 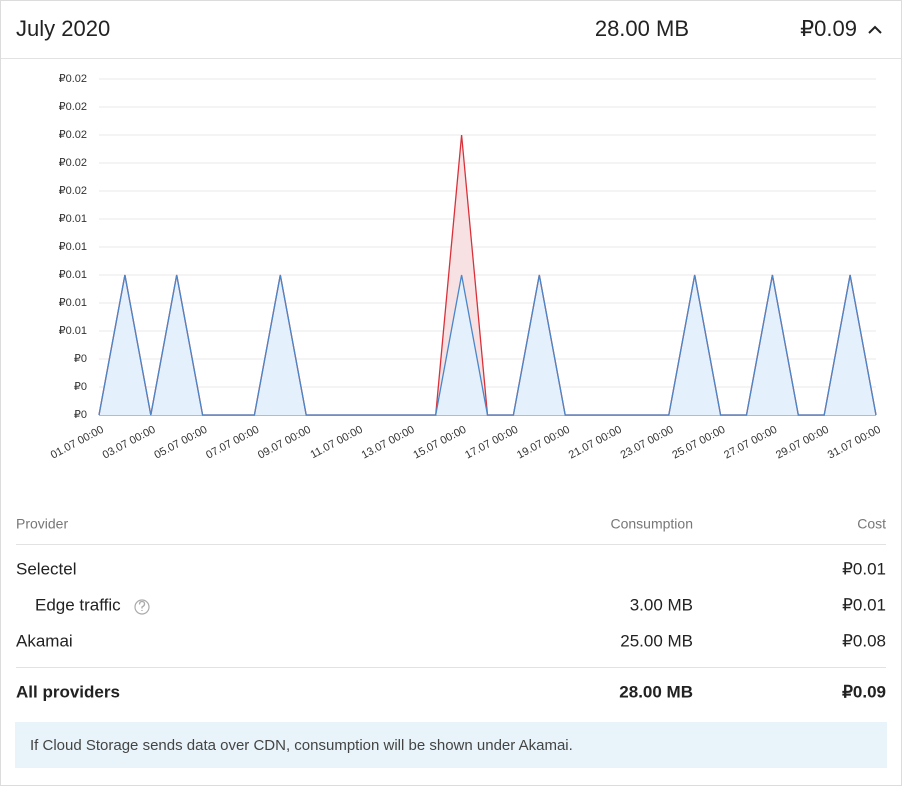 I want to click on collapse-chevron, so click(x=875, y=29).